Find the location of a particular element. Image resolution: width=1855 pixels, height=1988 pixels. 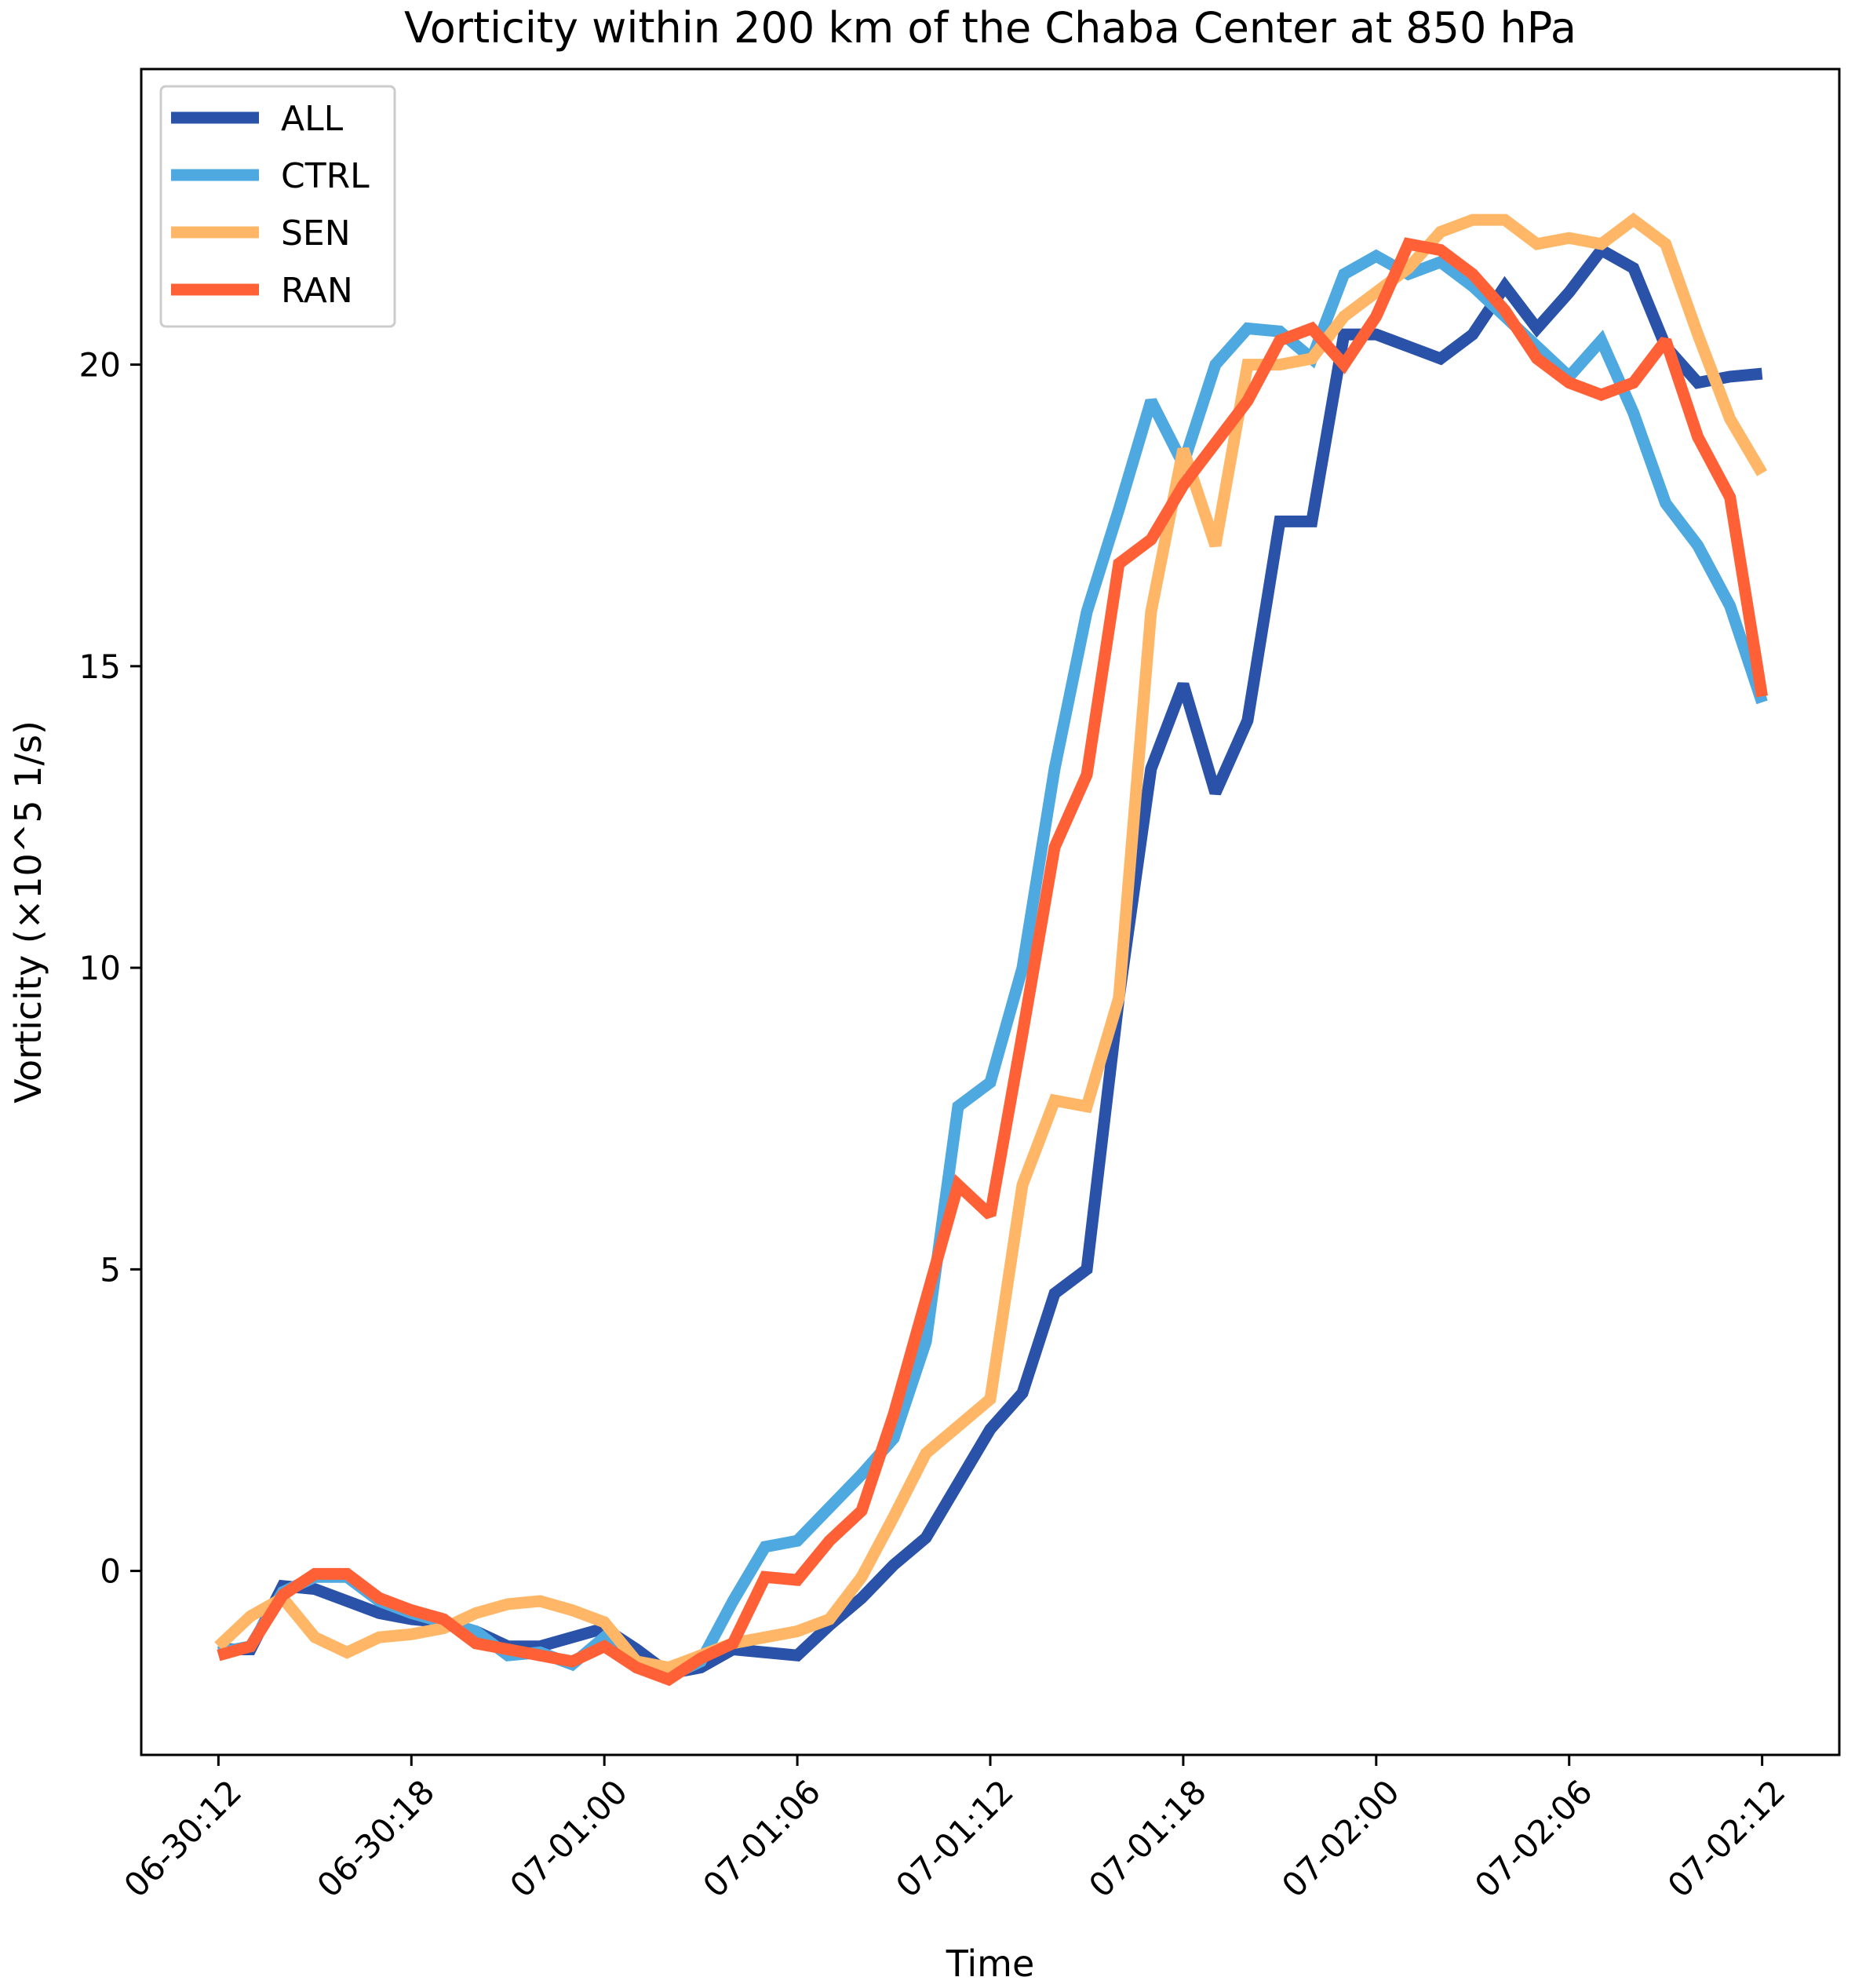

y-tick-label: 15 is located at coordinates (100, 666).